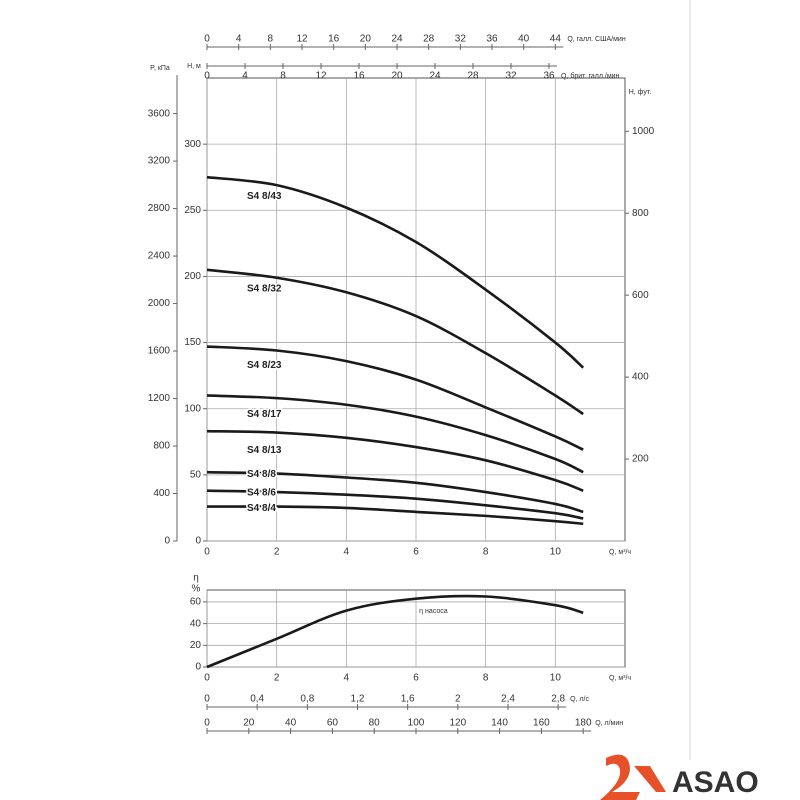 This screenshot has height=800, width=800. I want to click on axis-title: Q, брит. галл./мин, so click(590, 76).